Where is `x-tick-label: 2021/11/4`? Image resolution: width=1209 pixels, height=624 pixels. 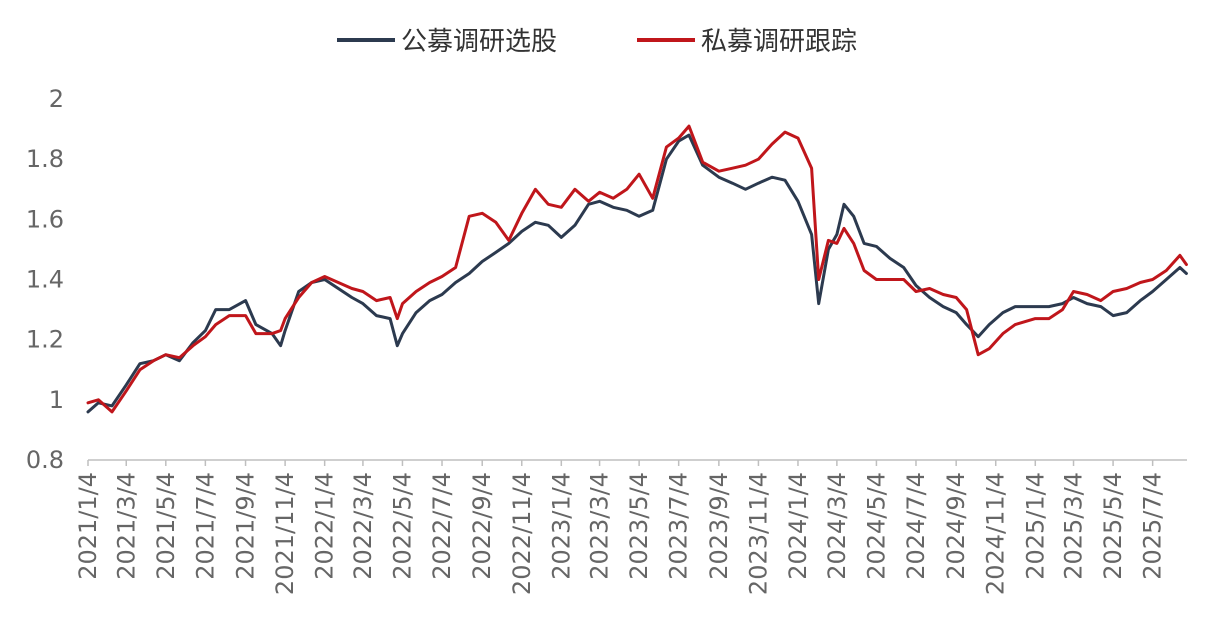 x-tick-label: 2021/11/4 is located at coordinates (285, 533).